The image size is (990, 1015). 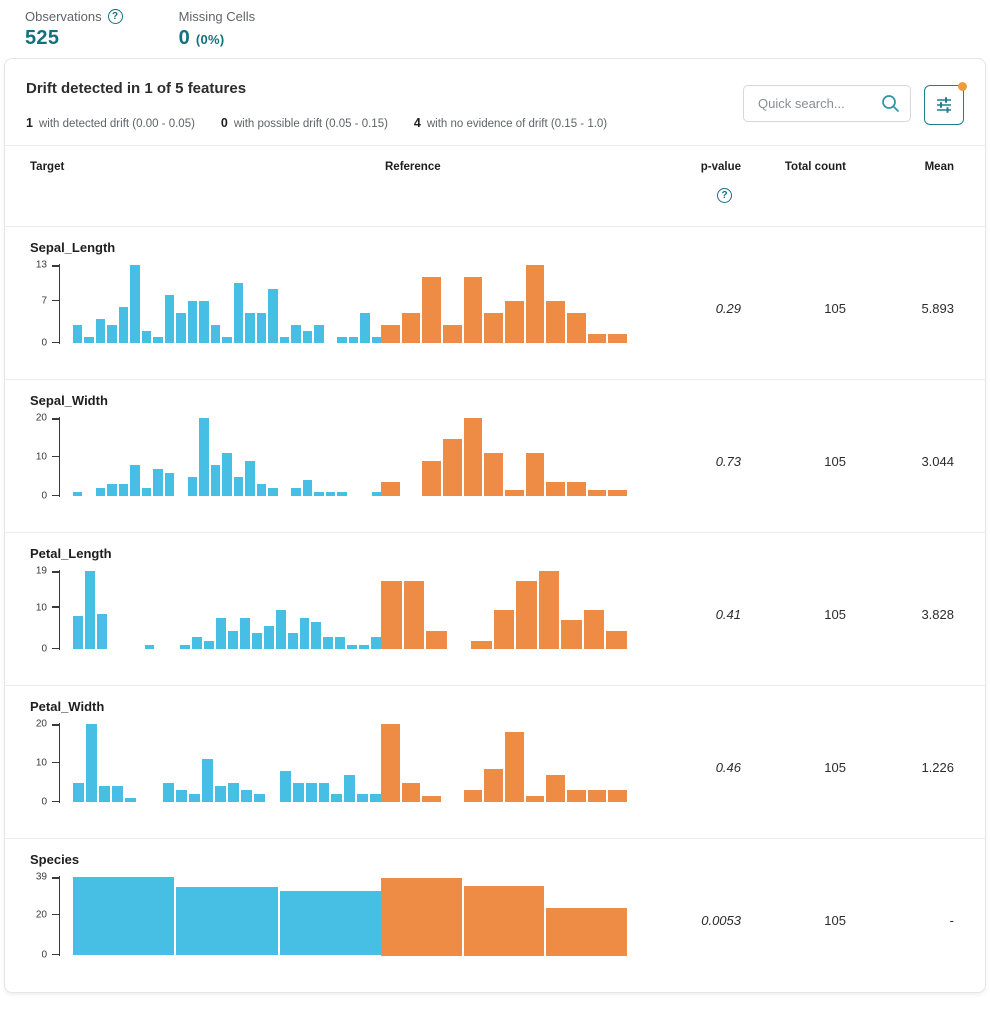 What do you see at coordinates (110, 123) in the screenshot?
I see `legend-detected-drift: 1 with detected drift (0.00 - 0.05)` at bounding box center [110, 123].